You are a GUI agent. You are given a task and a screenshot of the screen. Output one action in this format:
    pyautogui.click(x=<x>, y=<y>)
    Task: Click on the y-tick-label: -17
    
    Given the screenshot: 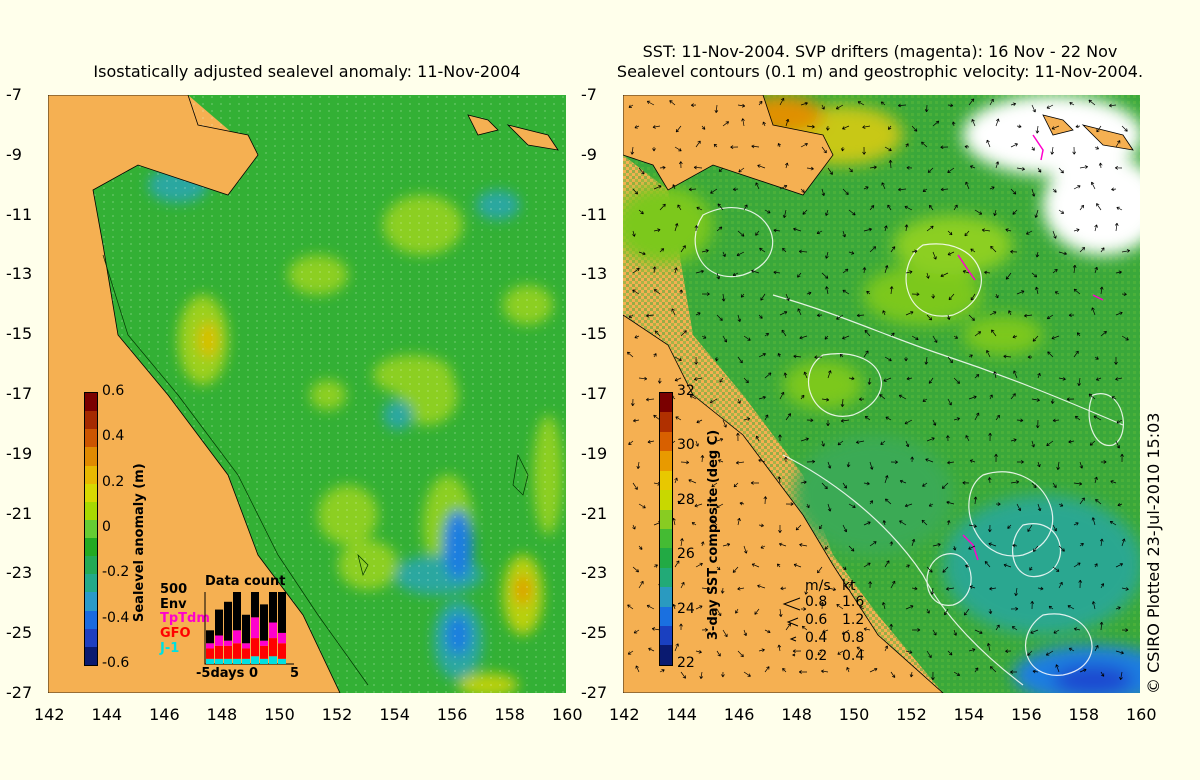 What is the action you would take?
    pyautogui.click(x=19, y=393)
    